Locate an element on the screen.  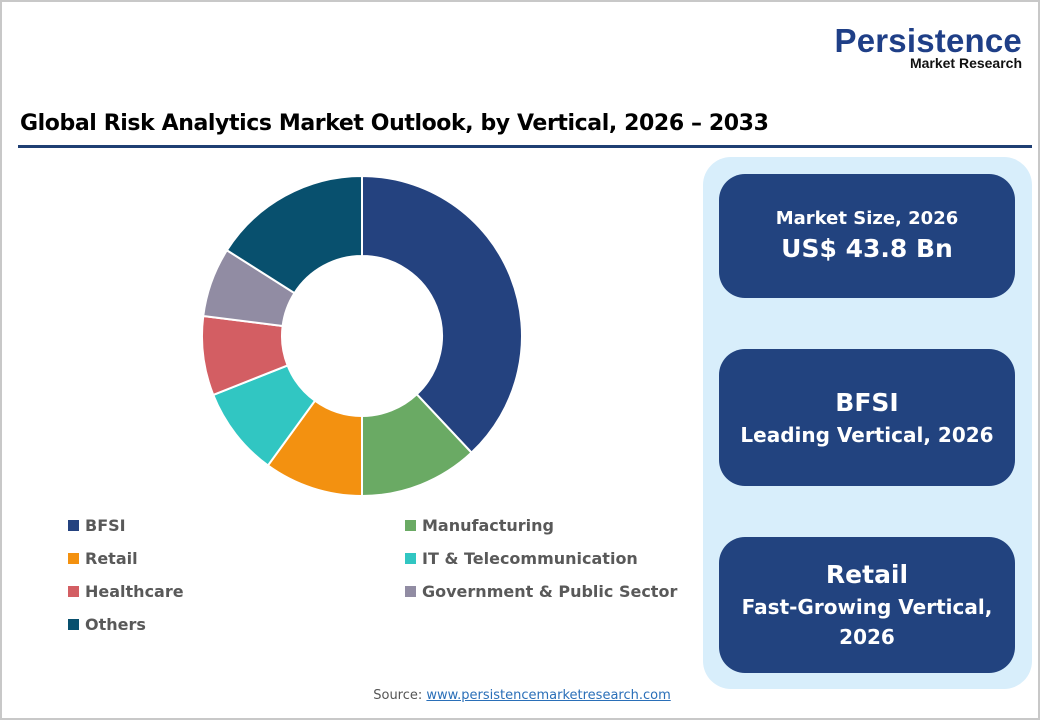
legend-item-manufacturing: Manufacturing is located at coordinates (479, 525).